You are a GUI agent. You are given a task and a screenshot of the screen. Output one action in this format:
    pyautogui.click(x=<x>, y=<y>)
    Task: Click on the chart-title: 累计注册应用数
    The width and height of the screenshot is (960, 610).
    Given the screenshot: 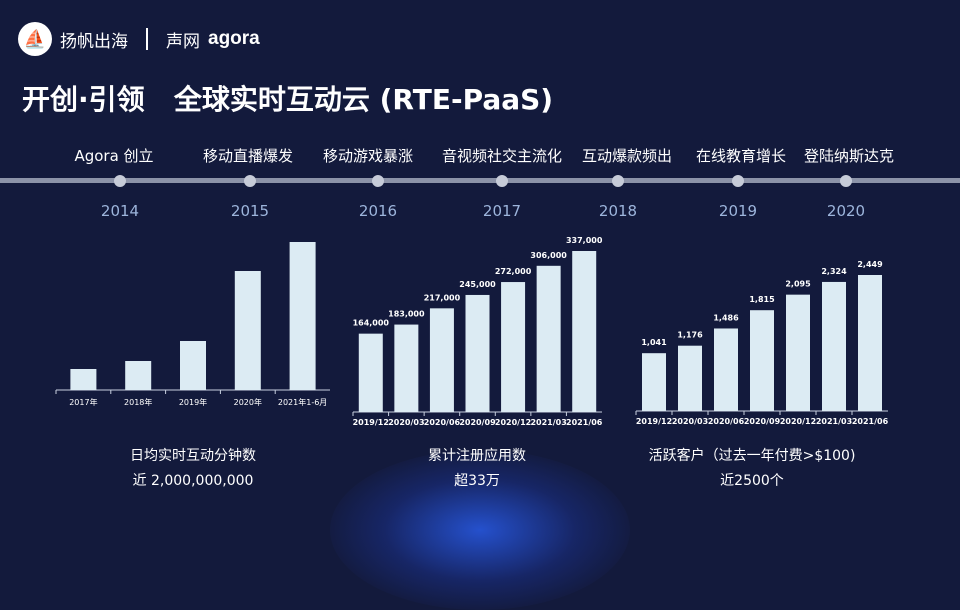 What is the action you would take?
    pyautogui.click(x=477, y=456)
    